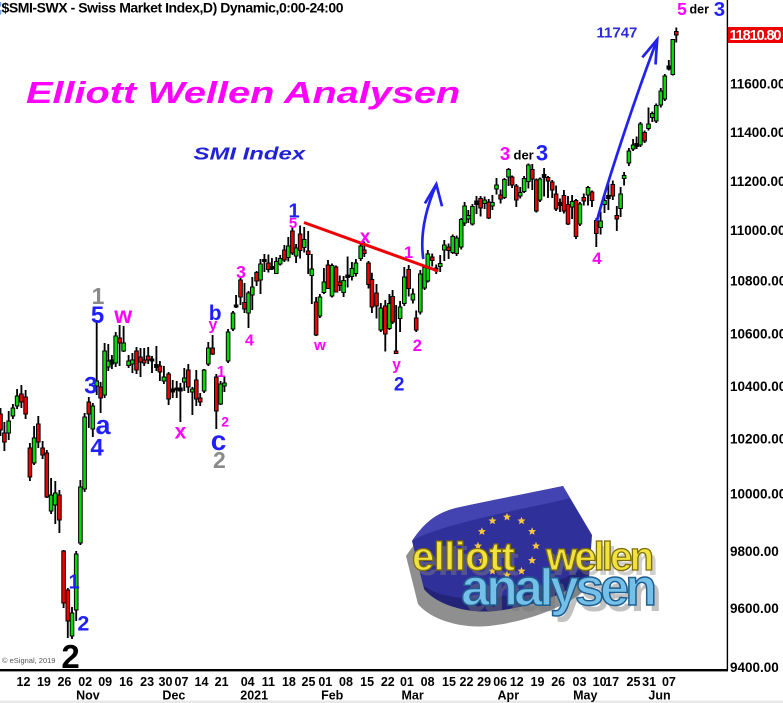 The image size is (783, 703). What do you see at coordinates (202, 682) in the screenshot?
I see `svg-text: 14` at bounding box center [202, 682].